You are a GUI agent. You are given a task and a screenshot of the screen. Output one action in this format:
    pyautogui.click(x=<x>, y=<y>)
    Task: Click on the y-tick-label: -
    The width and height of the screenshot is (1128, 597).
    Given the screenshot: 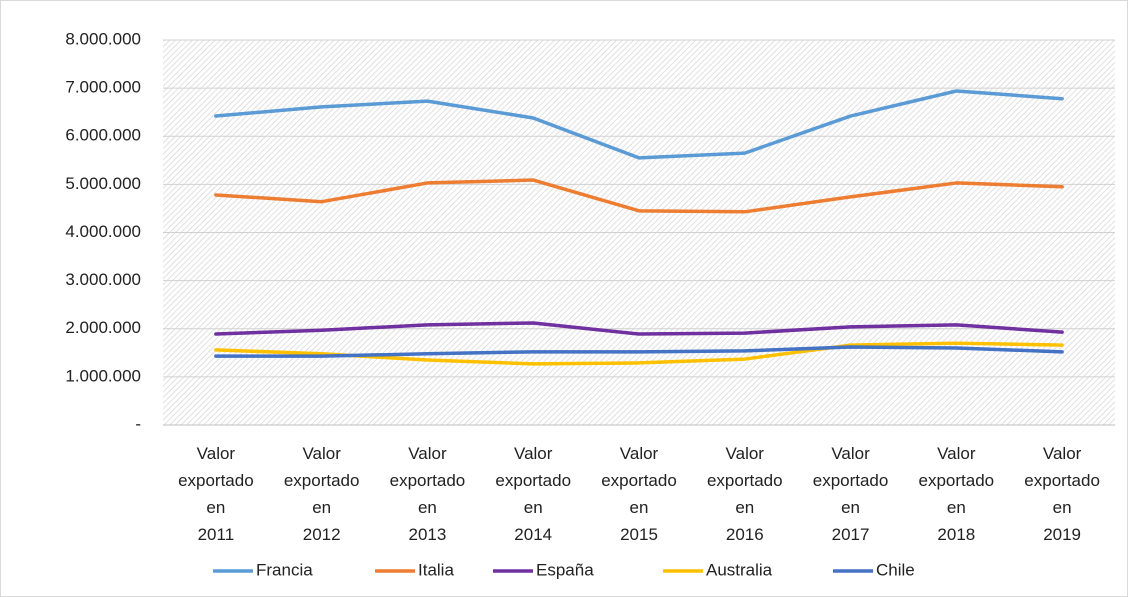 What is the action you would take?
    pyautogui.click(x=138, y=423)
    